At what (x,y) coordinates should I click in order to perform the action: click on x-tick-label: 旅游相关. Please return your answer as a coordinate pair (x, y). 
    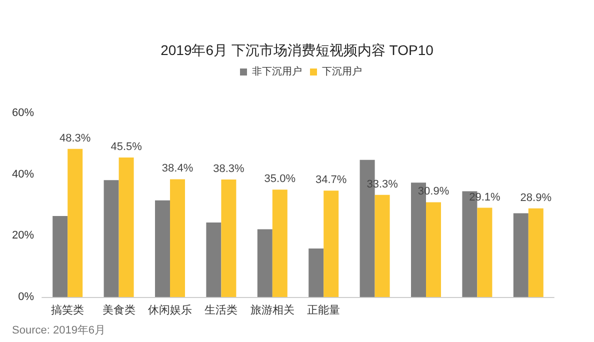
    Looking at the image, I should click on (272, 310).